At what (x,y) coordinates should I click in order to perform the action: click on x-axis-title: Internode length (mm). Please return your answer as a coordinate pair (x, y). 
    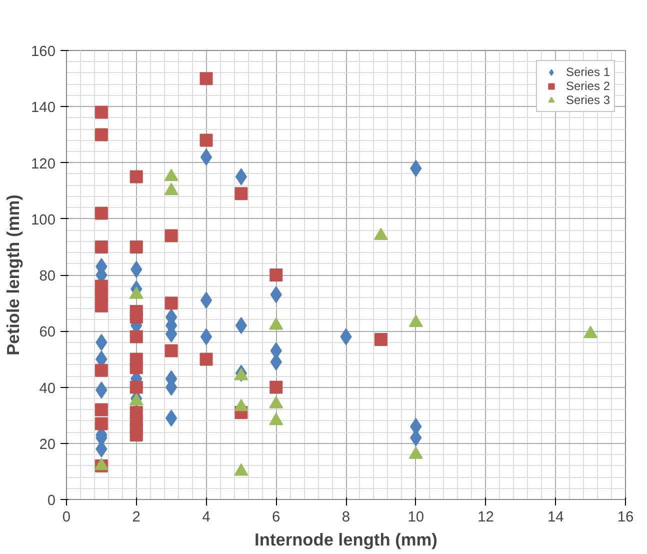
    Looking at the image, I should click on (346, 540).